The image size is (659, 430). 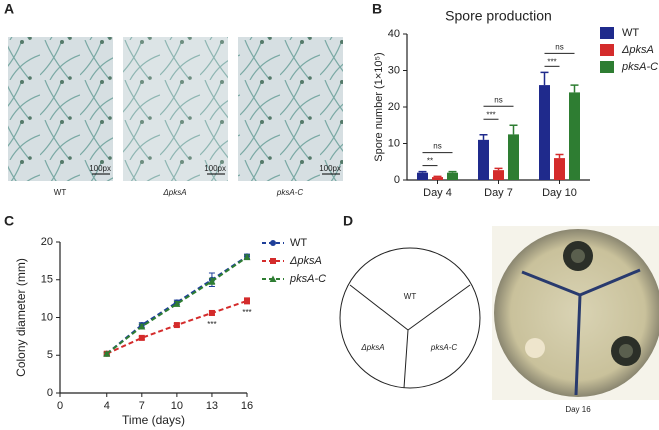 What do you see at coordinates (142, 406) in the screenshot?
I see `x-tick-label: 7` at bounding box center [142, 406].